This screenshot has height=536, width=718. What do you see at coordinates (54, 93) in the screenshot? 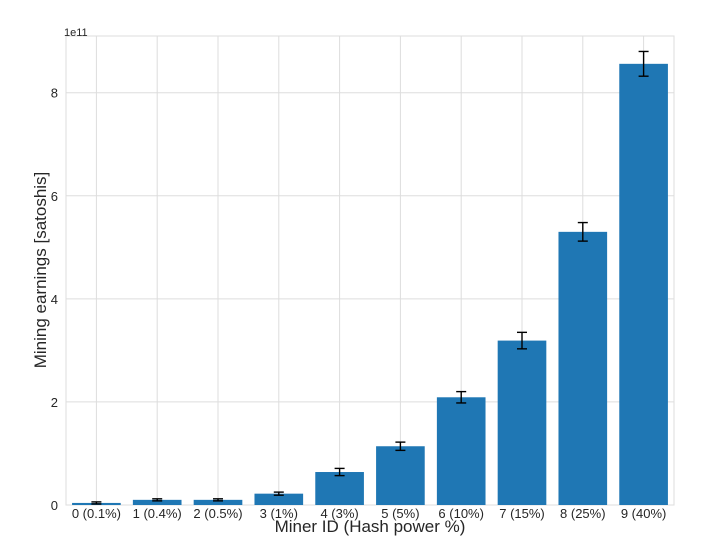
I see `y-tick-label: 8` at bounding box center [54, 93].